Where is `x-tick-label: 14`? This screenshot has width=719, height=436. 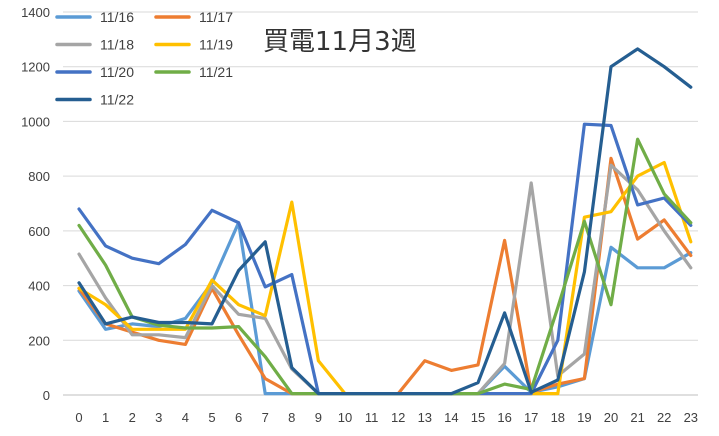 x-tick-label: 14 is located at coordinates (451, 417).